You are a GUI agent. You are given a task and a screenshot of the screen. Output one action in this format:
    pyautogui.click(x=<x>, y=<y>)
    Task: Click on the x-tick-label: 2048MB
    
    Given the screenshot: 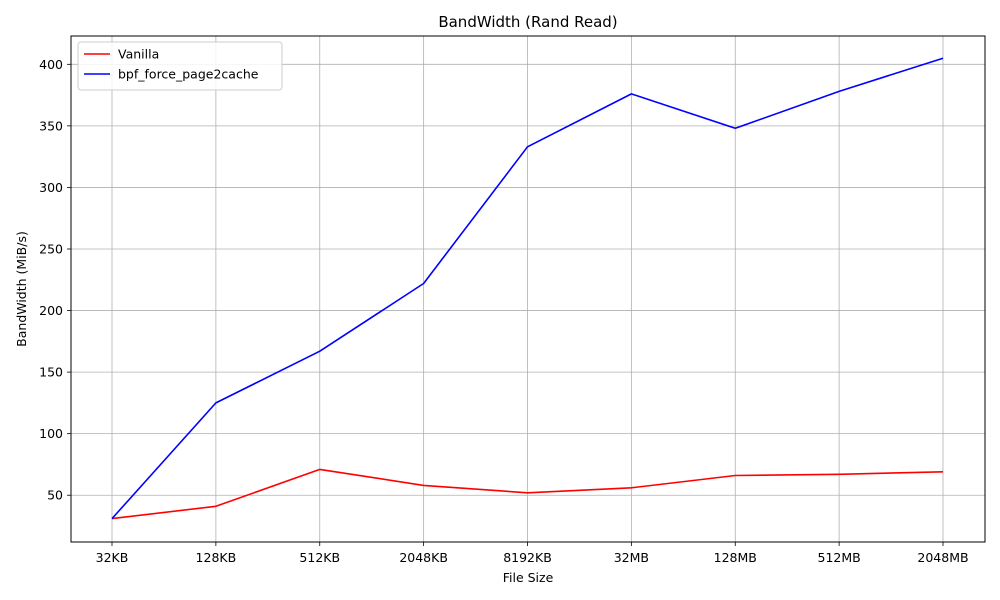 What is the action you would take?
    pyautogui.click(x=942, y=557)
    